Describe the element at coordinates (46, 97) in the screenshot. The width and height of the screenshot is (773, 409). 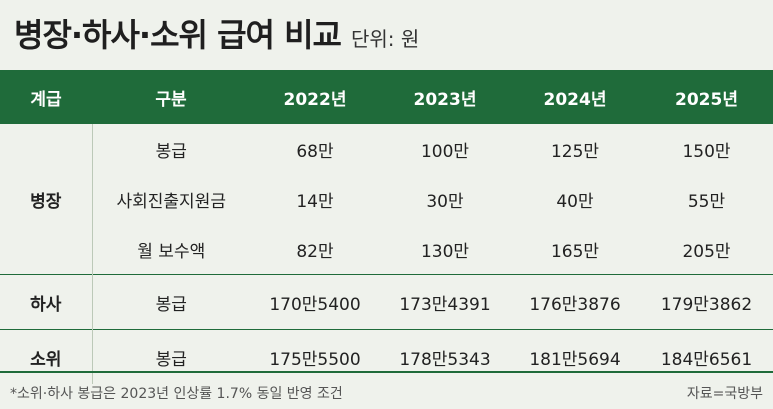
I see `header-rank: 계급` at that location.